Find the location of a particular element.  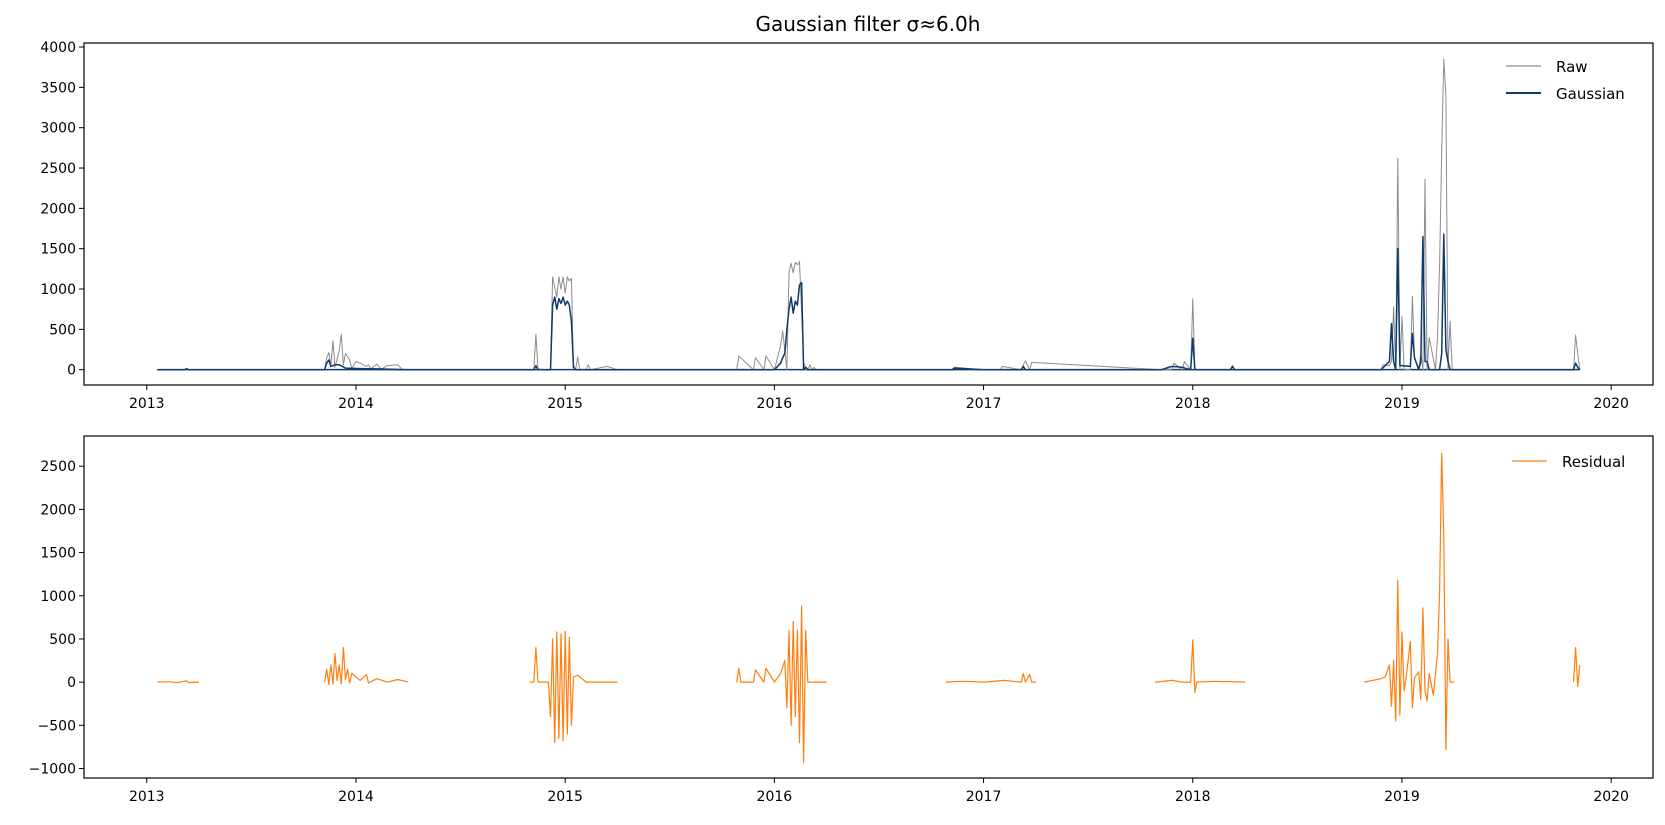

bottom-x-tick-label: 2018 is located at coordinates (1193, 797).